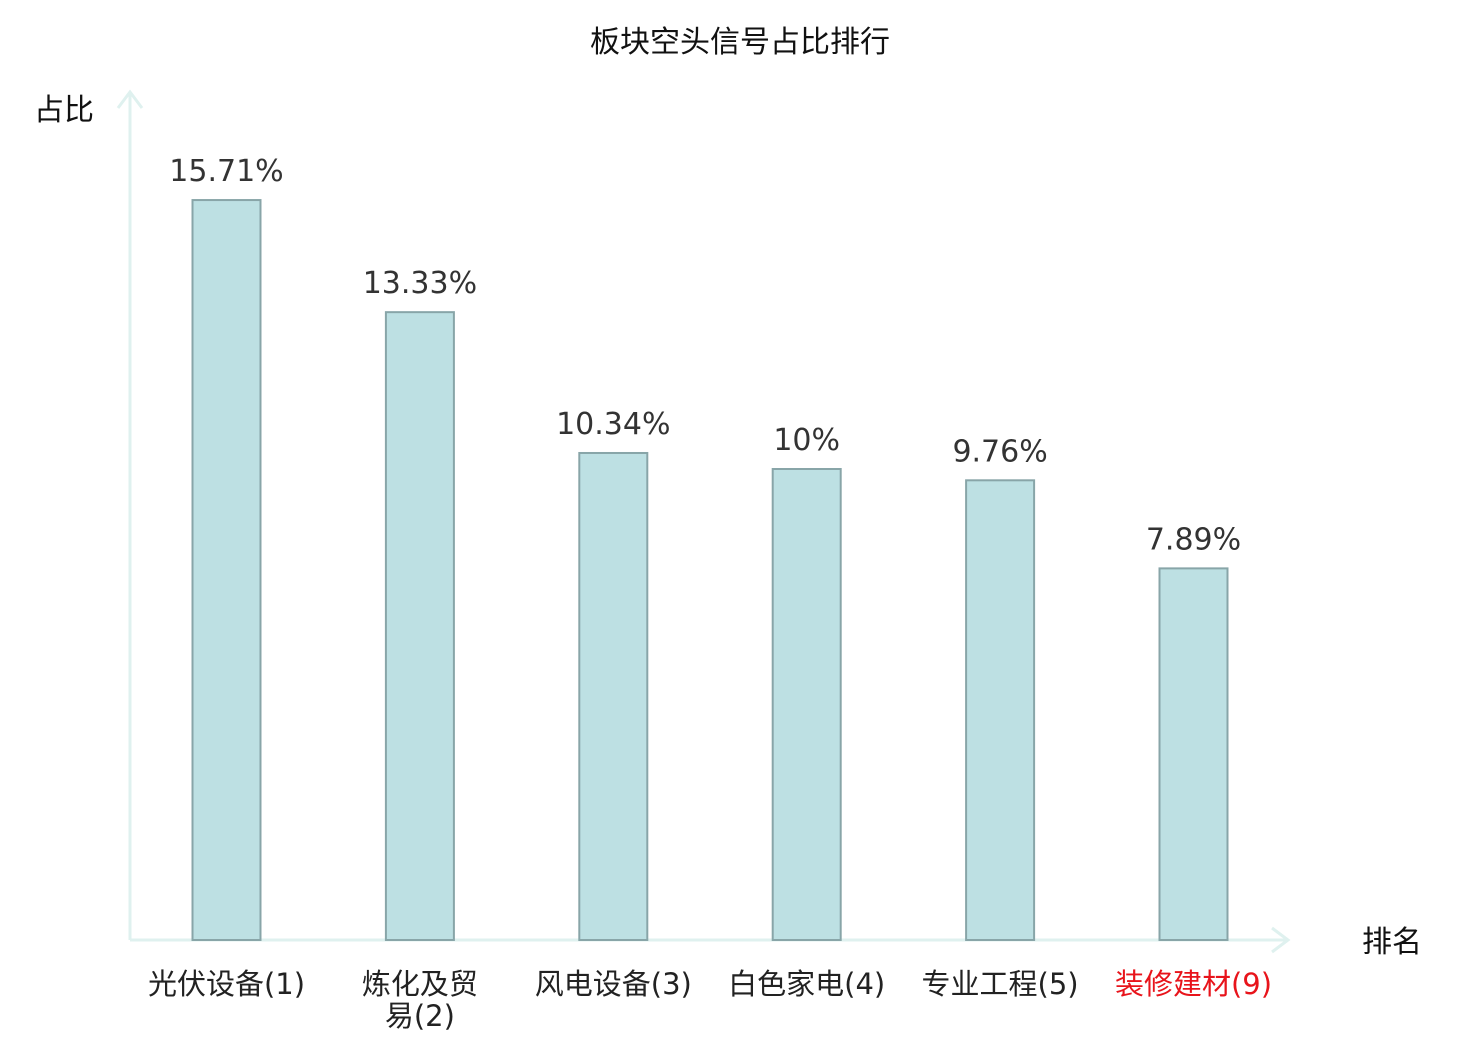 This screenshot has width=1480, height=1040. What do you see at coordinates (64, 110) in the screenshot?
I see `y-axis-label: 占比` at bounding box center [64, 110].